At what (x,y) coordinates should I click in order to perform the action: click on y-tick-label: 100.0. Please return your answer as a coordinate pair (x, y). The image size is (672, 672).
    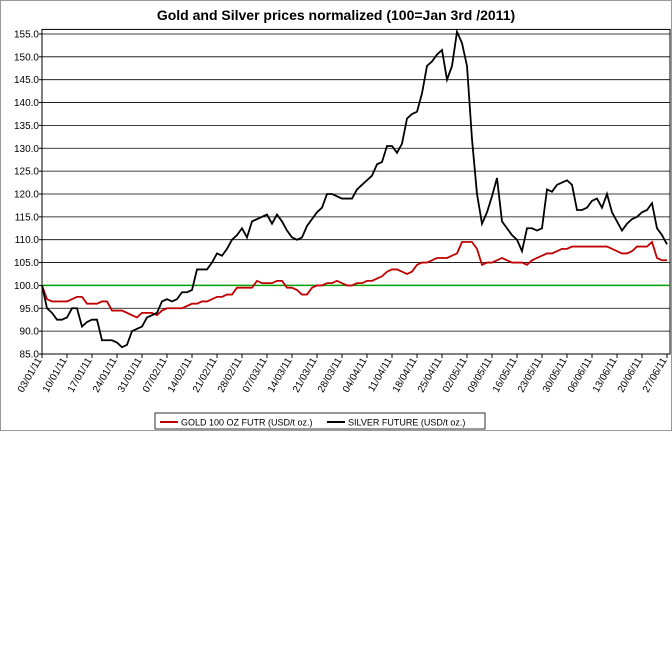
    Looking at the image, I should click on (26, 286).